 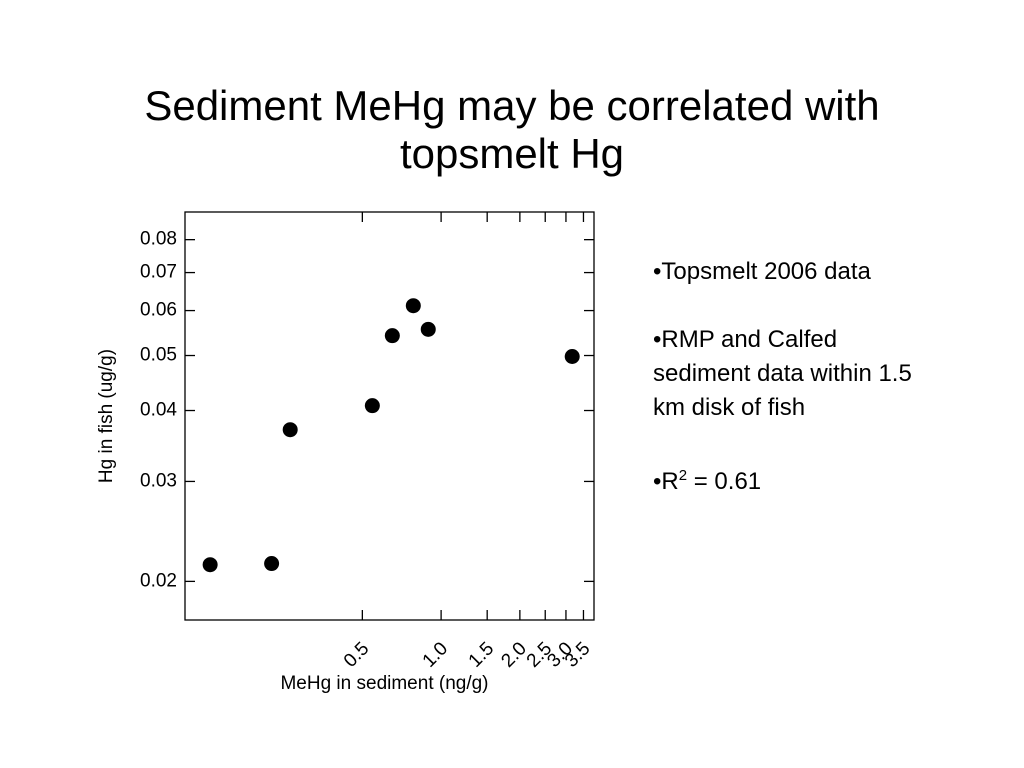 What do you see at coordinates (106, 416) in the screenshot?
I see `y-axis-label: Hg in fish (ug/g)` at bounding box center [106, 416].